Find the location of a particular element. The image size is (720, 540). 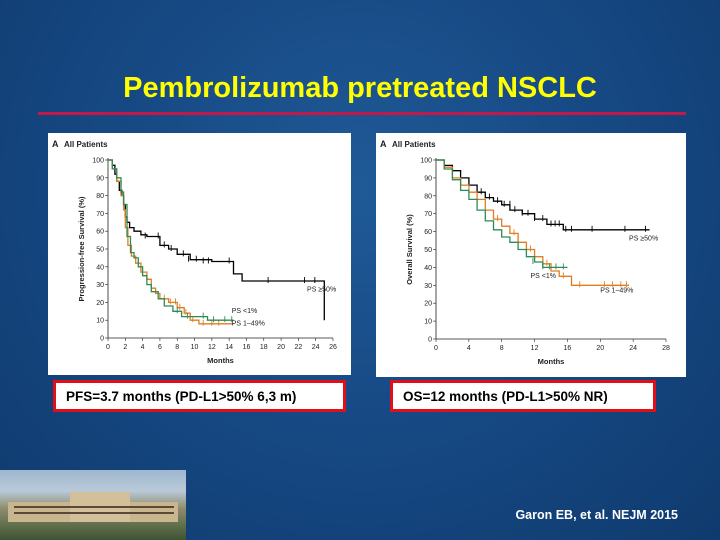

x-tick-label: 14 is located at coordinates (229, 347).